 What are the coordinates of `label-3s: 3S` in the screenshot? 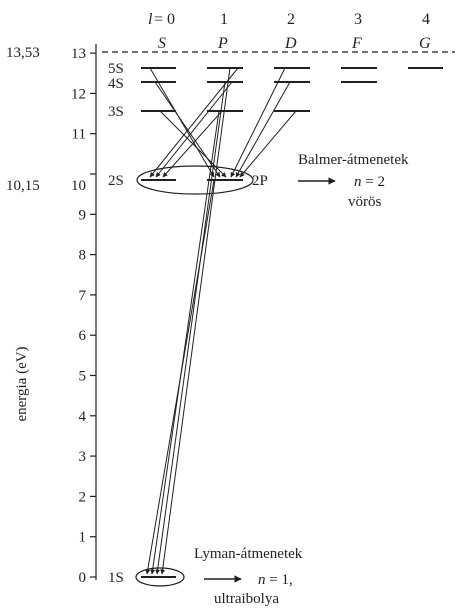 It's located at (116, 112).